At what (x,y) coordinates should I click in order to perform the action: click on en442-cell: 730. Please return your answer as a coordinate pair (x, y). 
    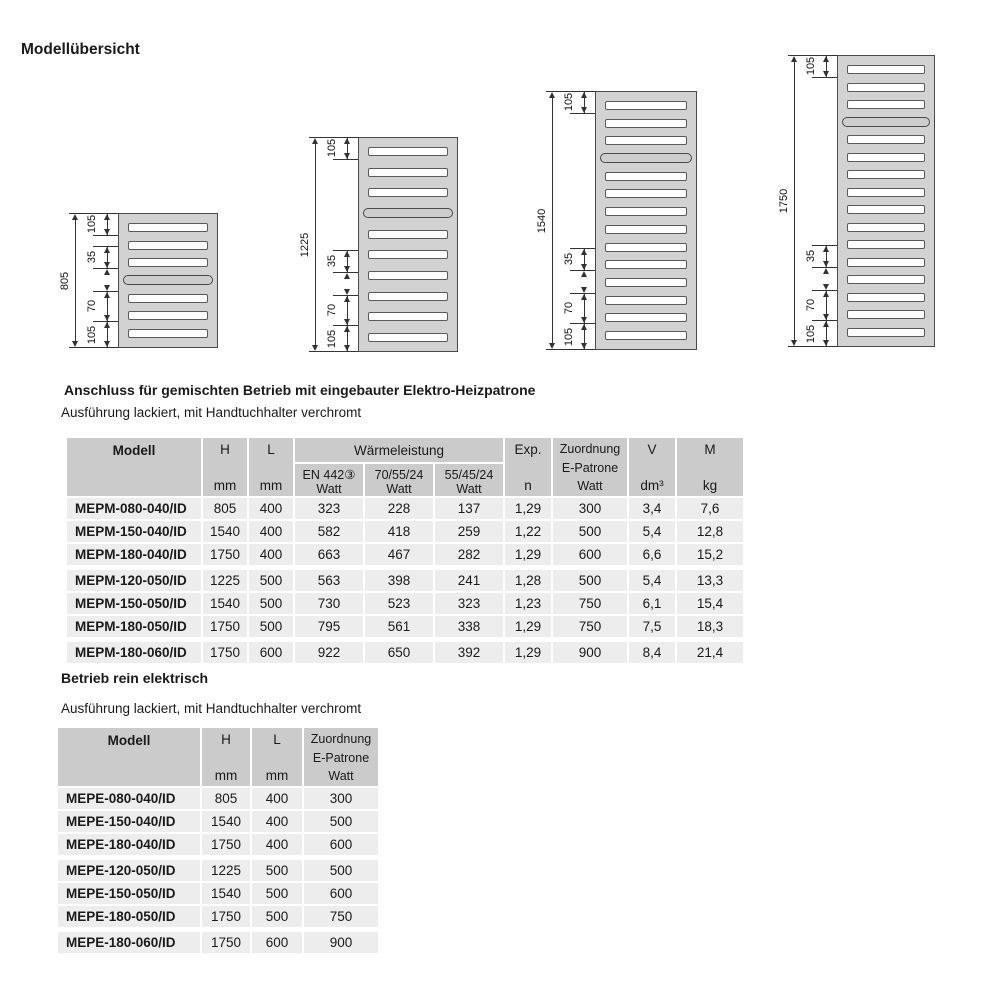
    Looking at the image, I should click on (329, 603).